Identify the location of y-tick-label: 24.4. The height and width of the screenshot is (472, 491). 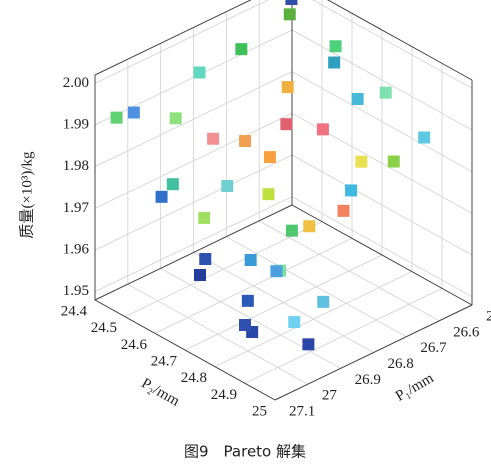
(74, 311).